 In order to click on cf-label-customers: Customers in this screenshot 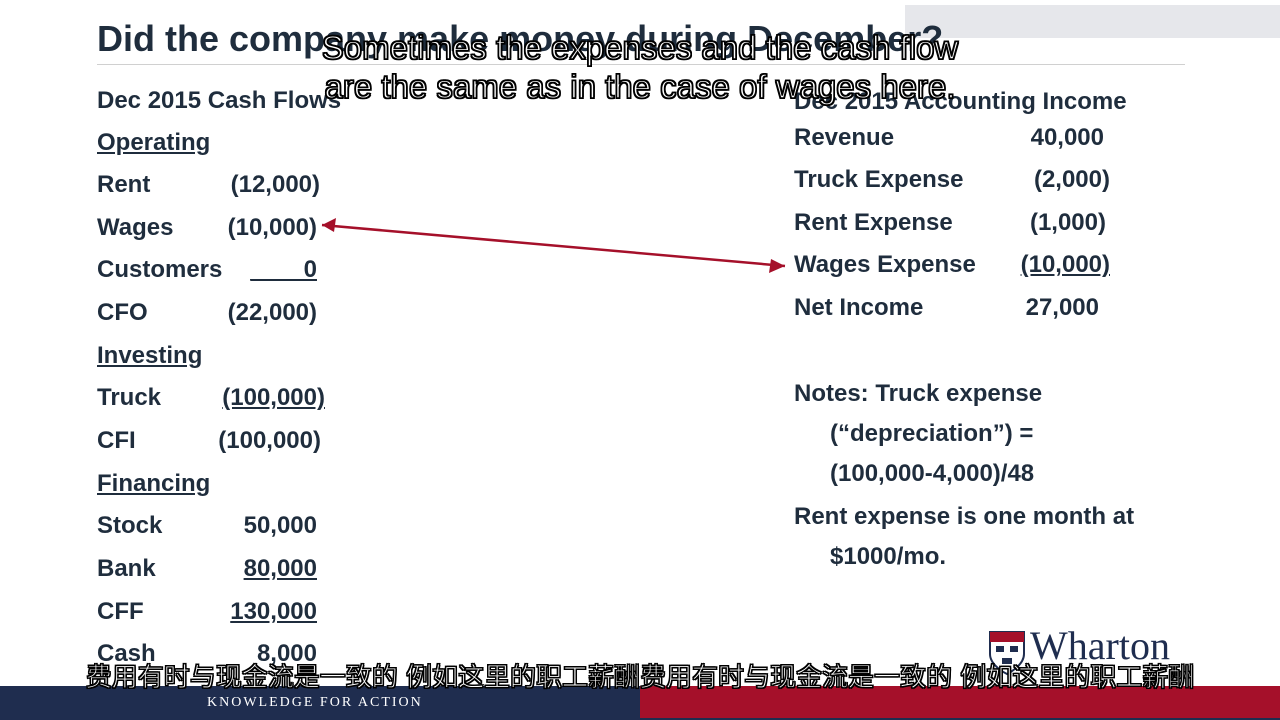, I will do `click(160, 269)`.